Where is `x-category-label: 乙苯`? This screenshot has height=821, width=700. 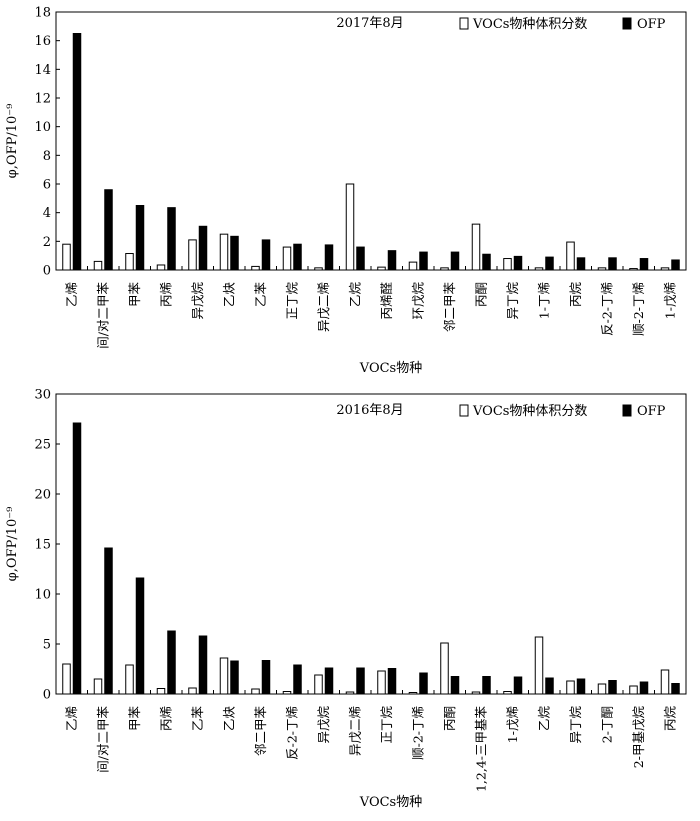
x-category-label: 乙苯 is located at coordinates (197, 719).